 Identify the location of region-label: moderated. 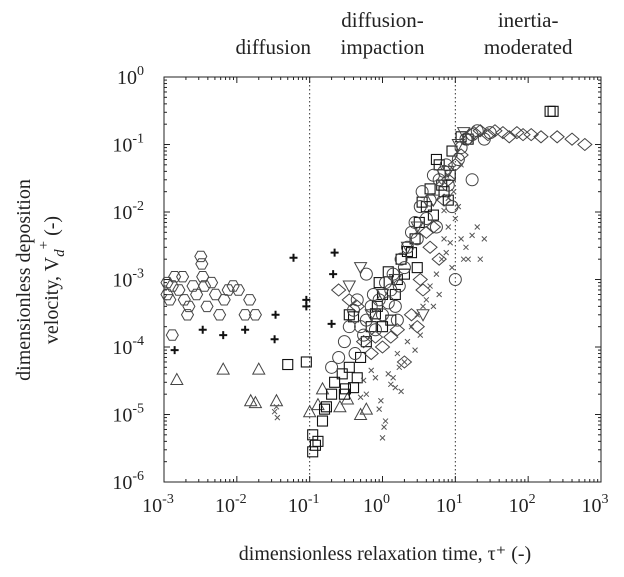
(528, 47).